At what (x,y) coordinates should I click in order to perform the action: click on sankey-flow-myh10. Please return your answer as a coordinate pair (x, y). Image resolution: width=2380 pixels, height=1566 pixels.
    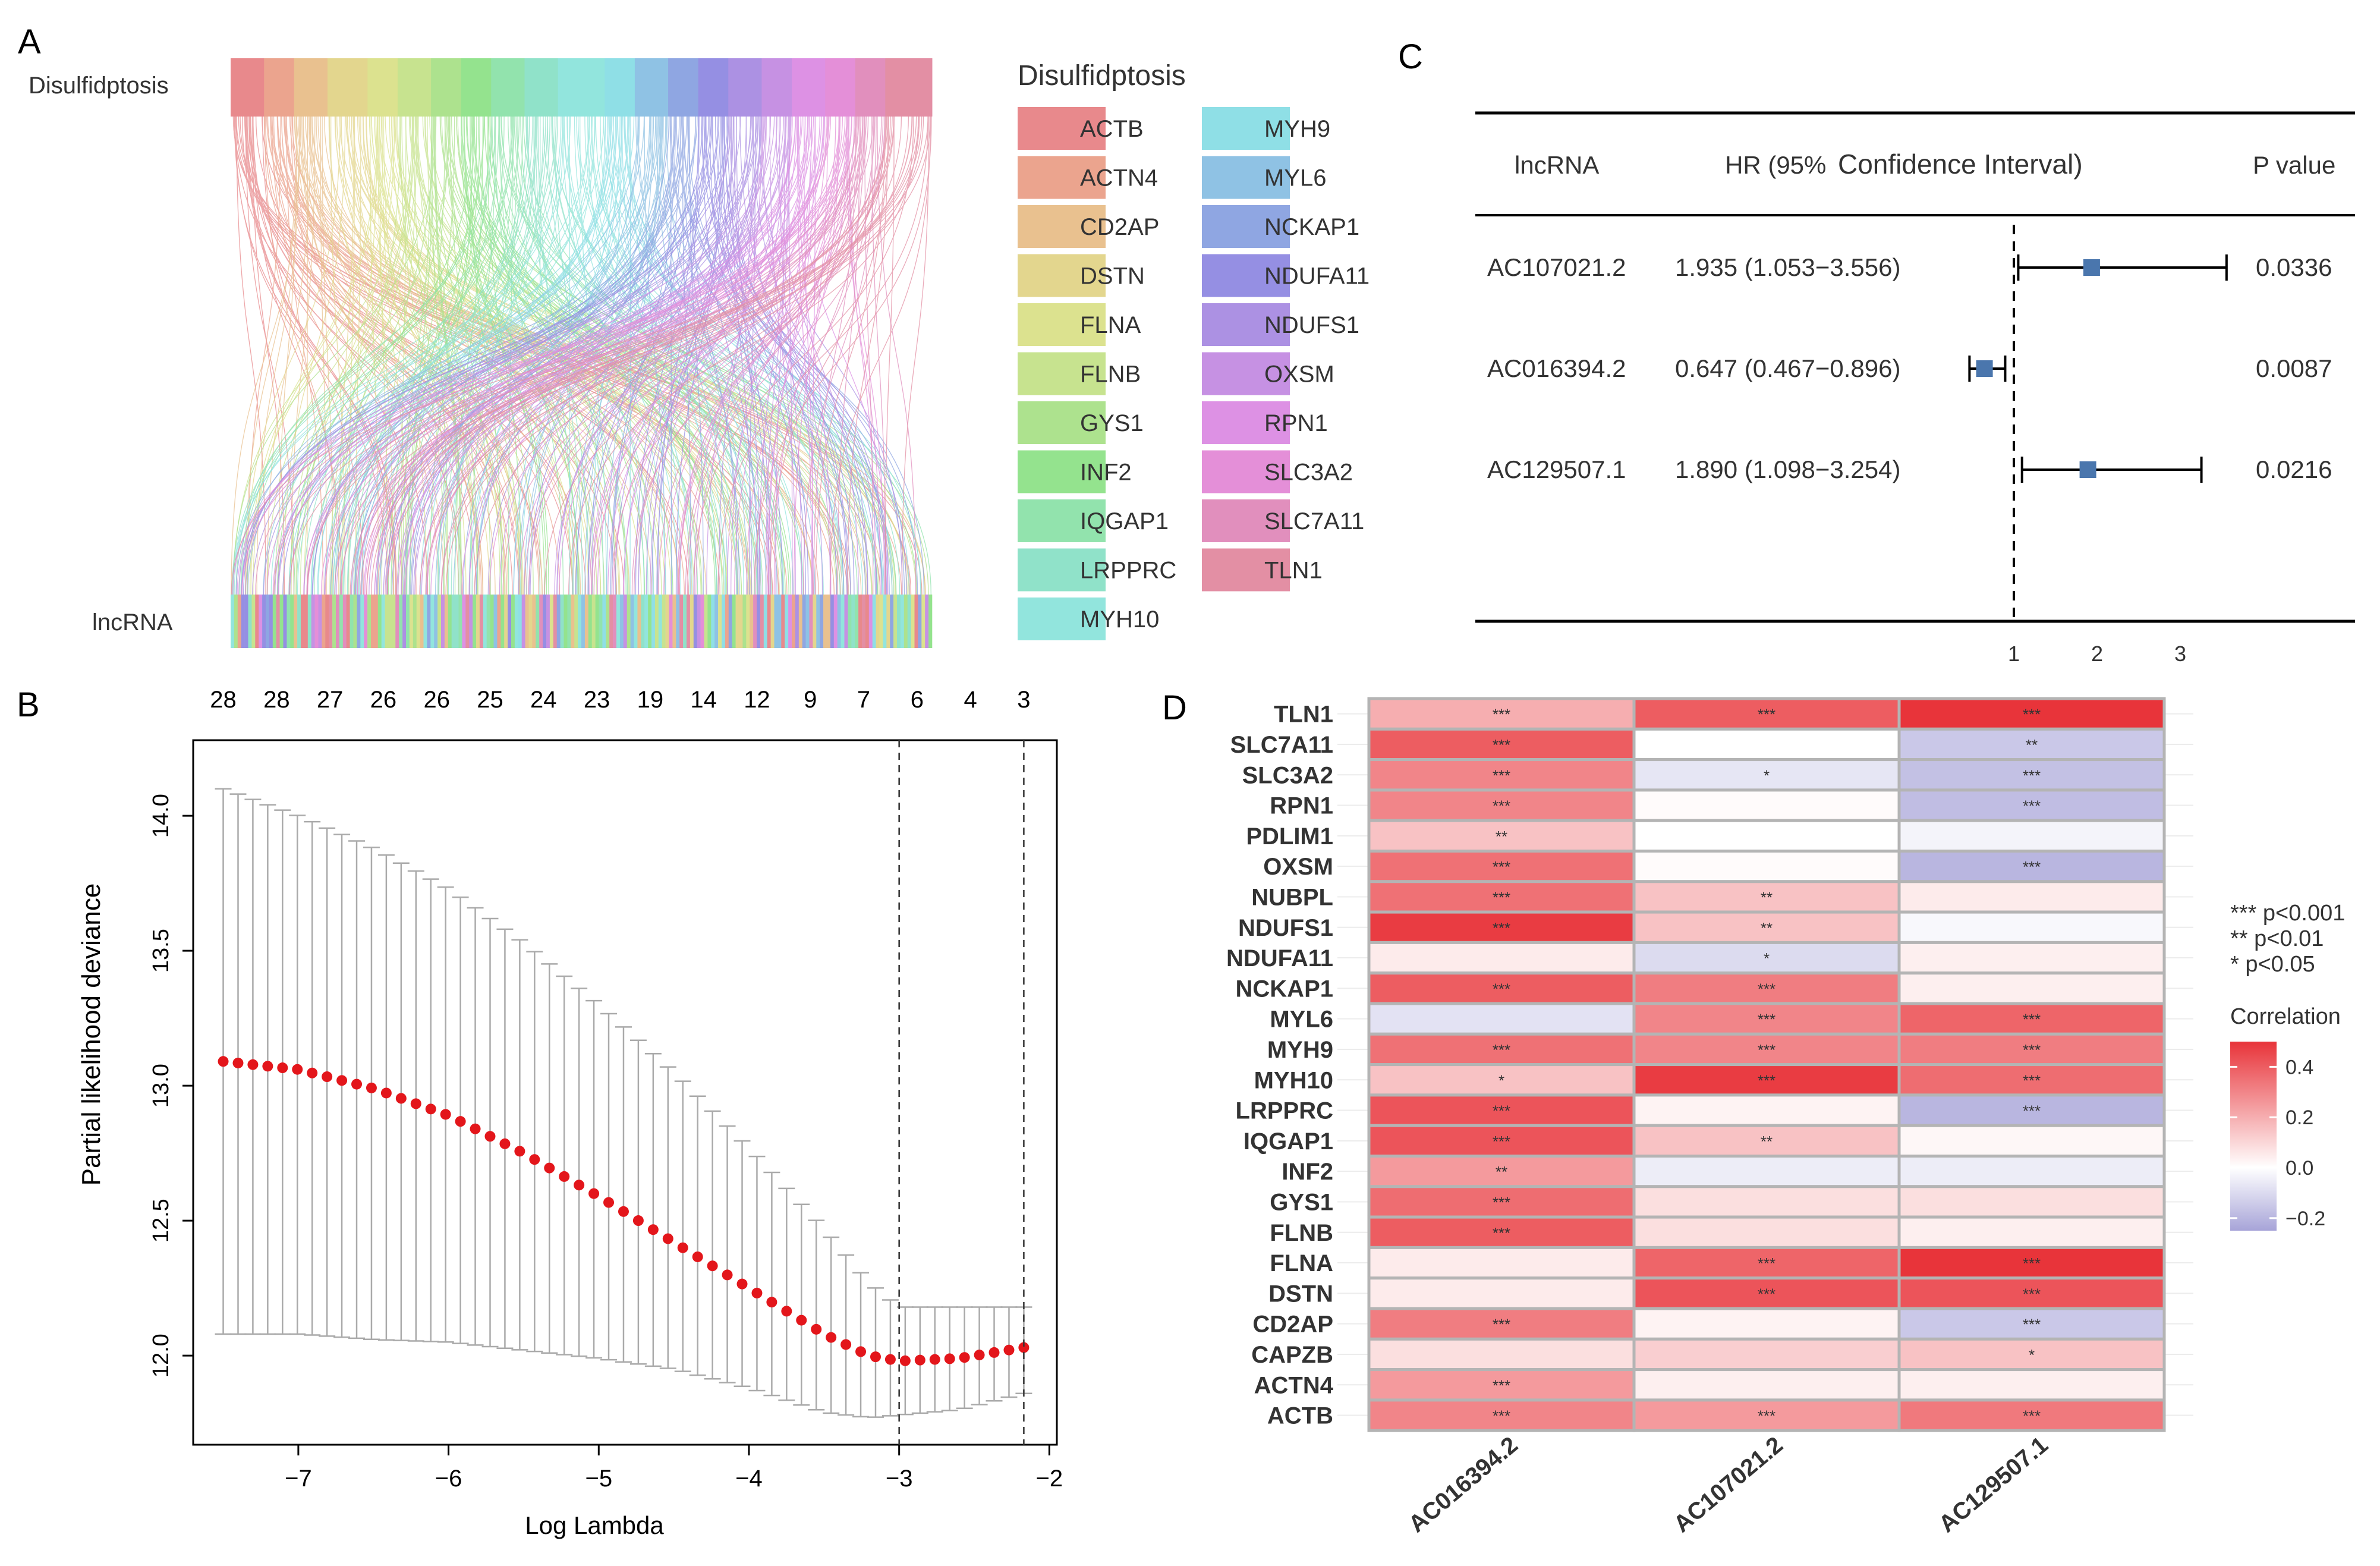
    Looking at the image, I should click on (576, 355).